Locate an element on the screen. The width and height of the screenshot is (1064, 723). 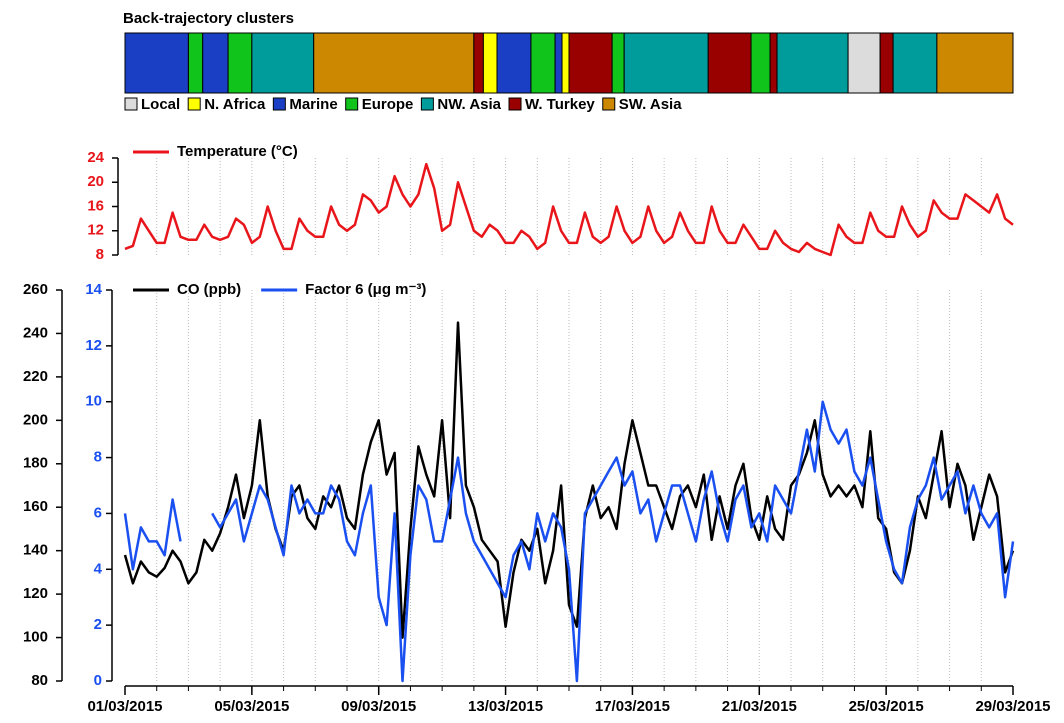
y-tick-label: 20 is located at coordinates (95, 181).